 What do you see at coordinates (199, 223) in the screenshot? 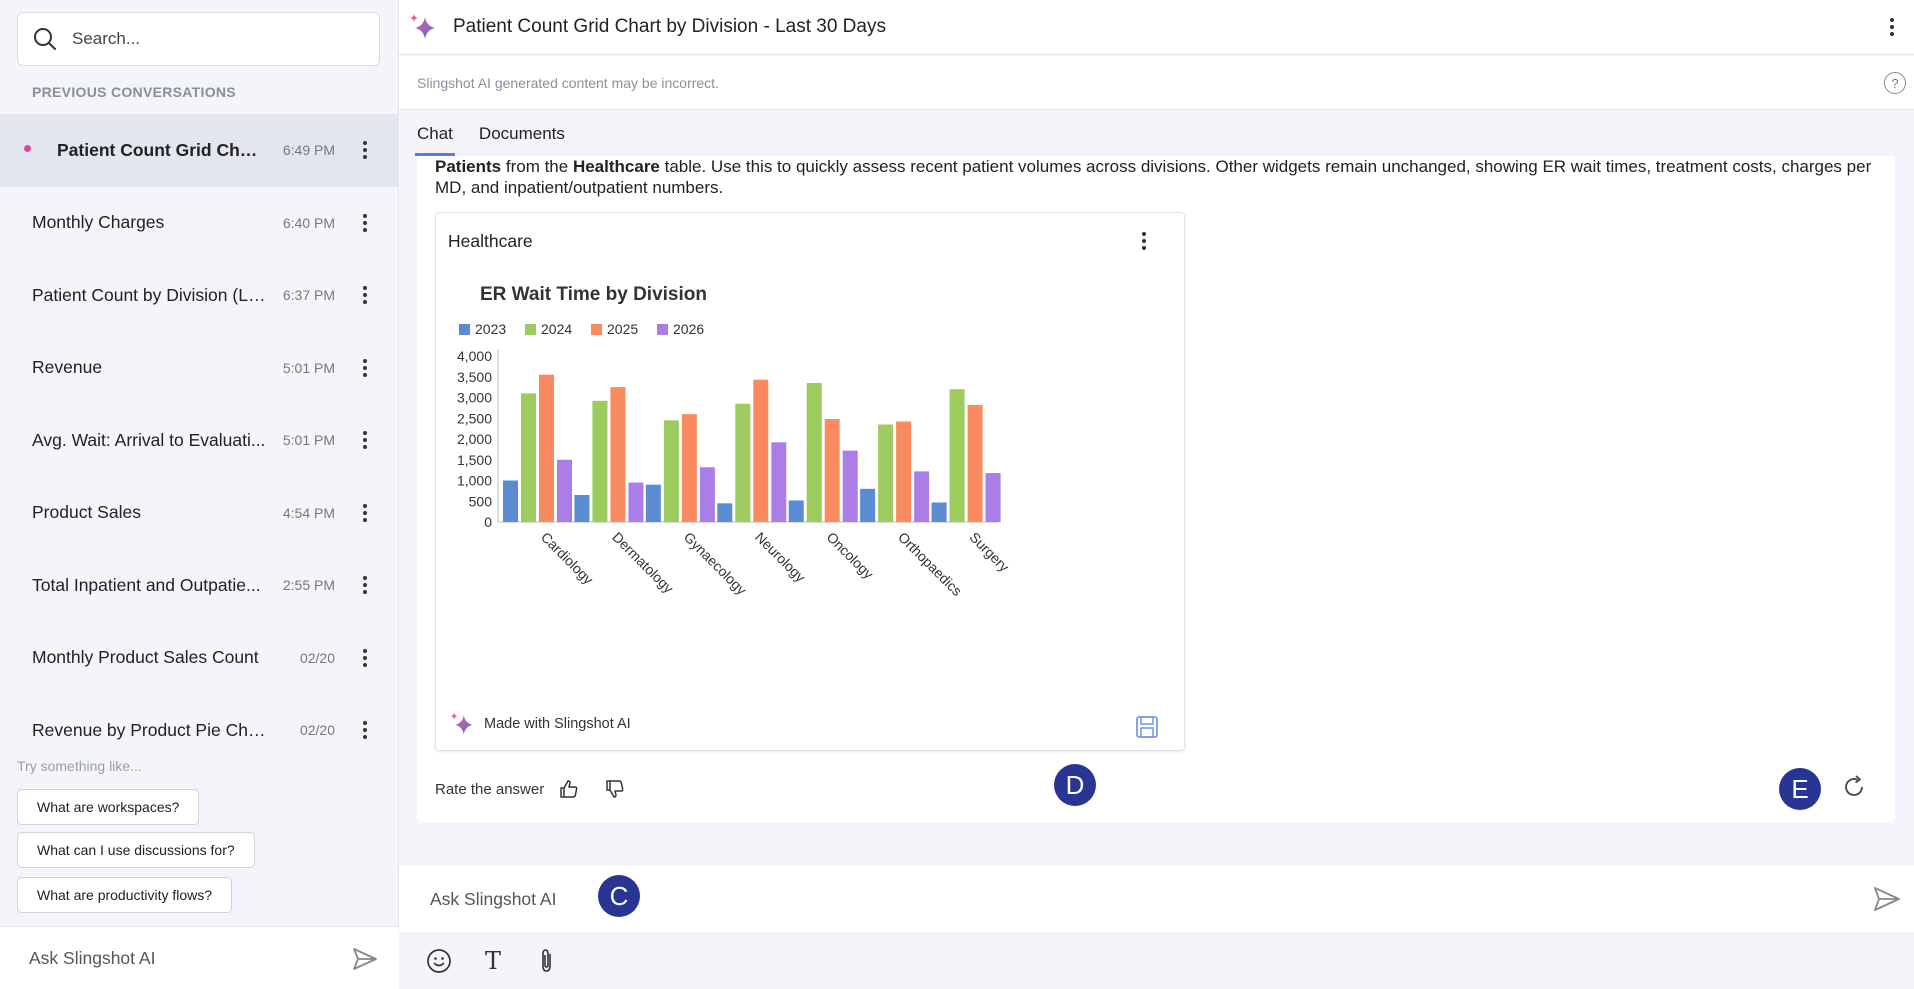
I see `conversation-item: Monthly Charges 6:40 PM` at bounding box center [199, 223].